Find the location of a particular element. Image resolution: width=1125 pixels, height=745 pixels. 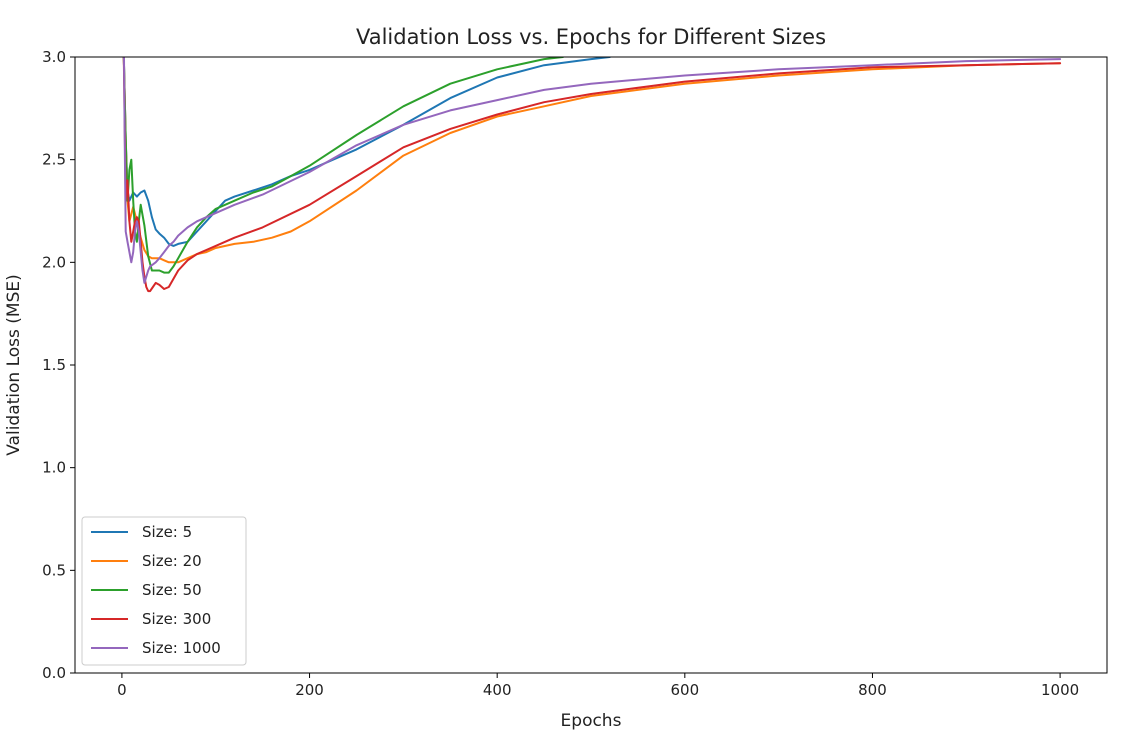

y-tick-label: 1.5 is located at coordinates (54, 365).